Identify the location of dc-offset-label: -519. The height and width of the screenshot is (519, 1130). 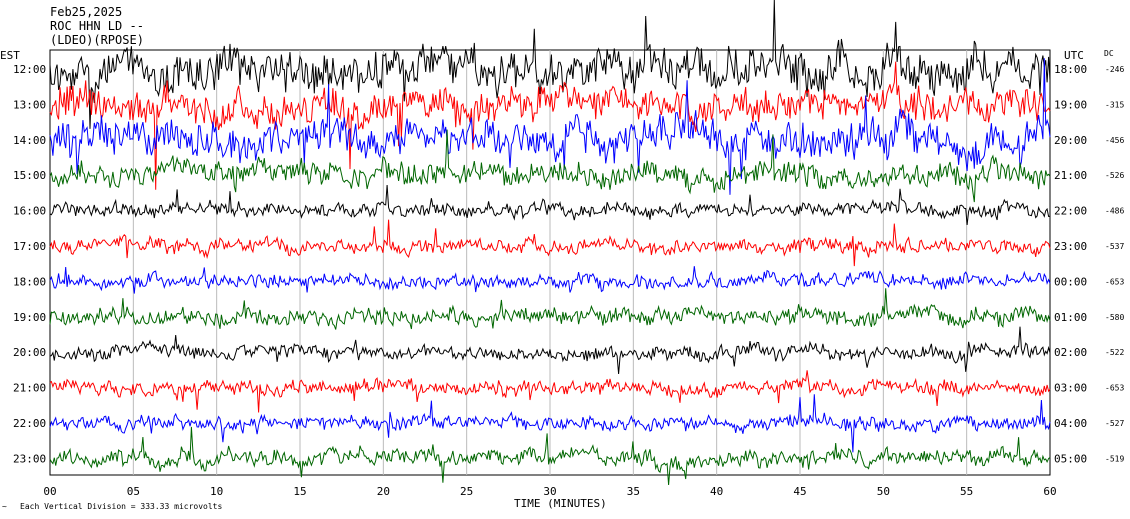
(1114, 458).